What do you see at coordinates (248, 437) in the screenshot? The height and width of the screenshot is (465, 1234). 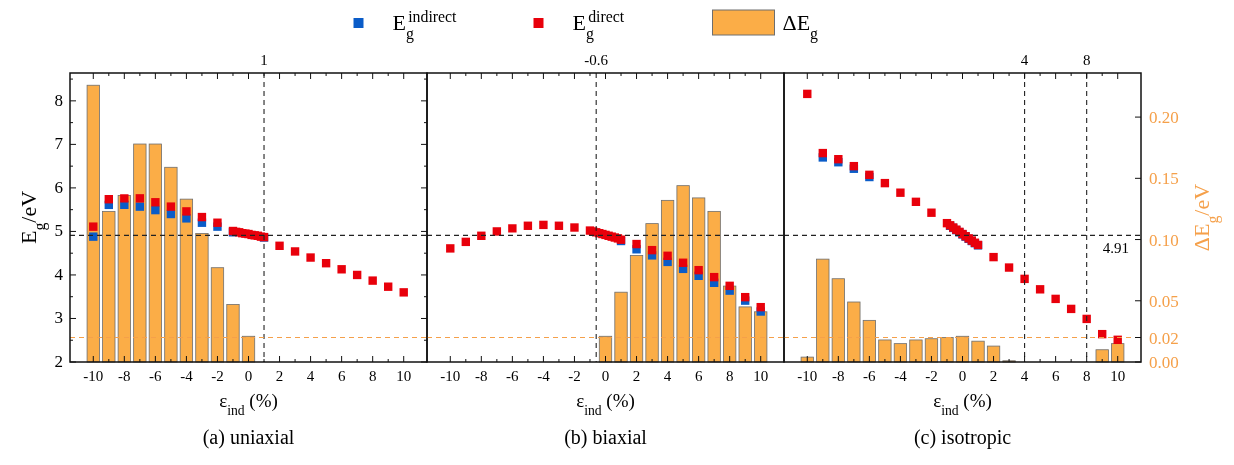 I see `text: (a) uniaxial` at bounding box center [248, 437].